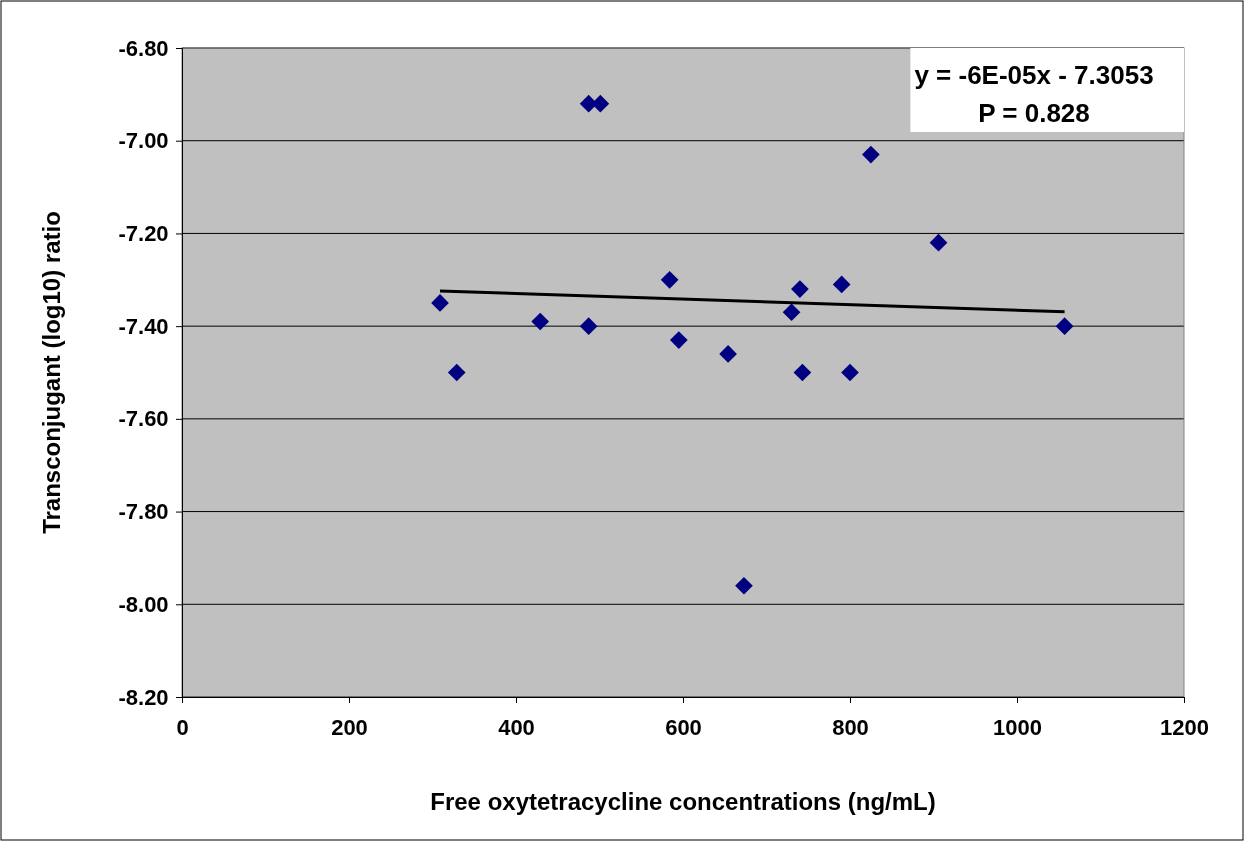  Describe the element at coordinates (683, 727) in the screenshot. I see `x-tick-label: 600` at that location.